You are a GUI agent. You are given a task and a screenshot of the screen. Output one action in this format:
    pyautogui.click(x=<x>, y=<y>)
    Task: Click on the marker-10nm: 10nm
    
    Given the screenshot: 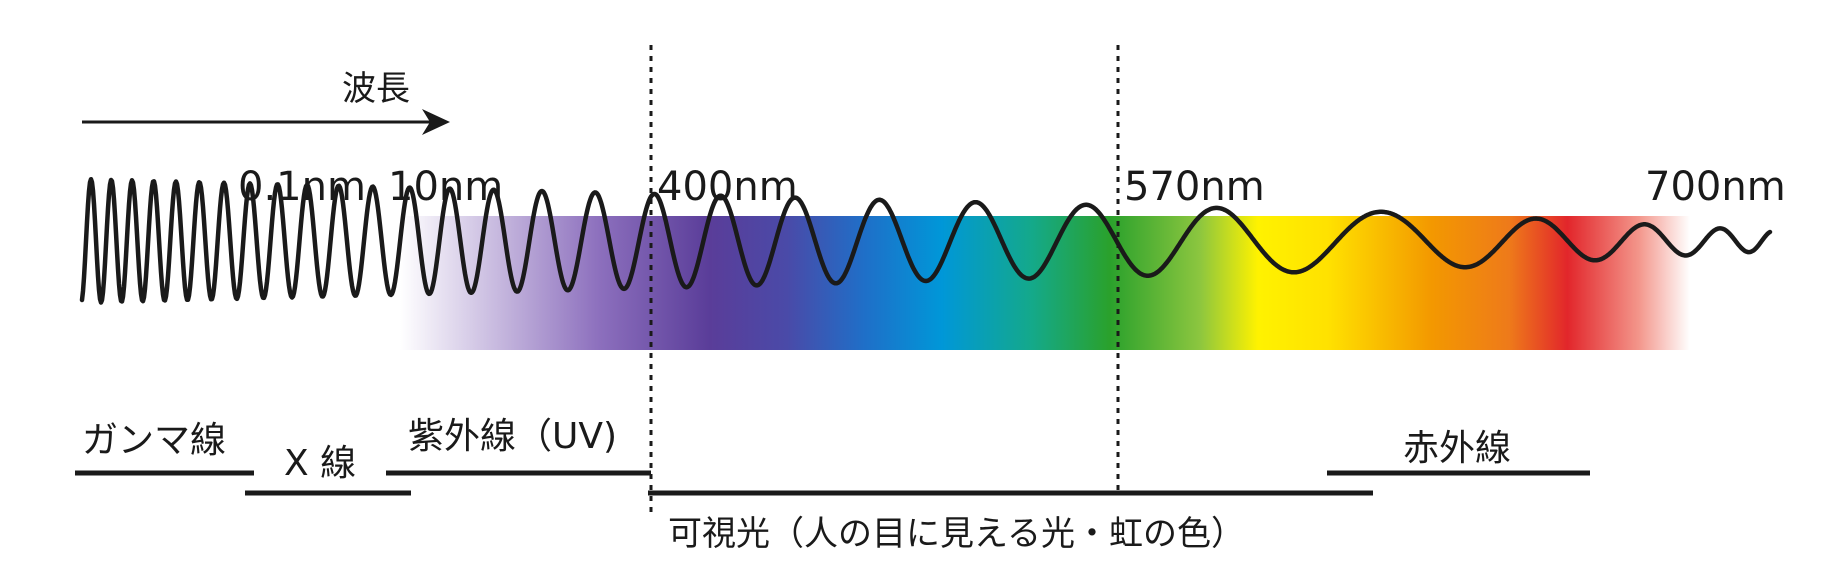 What is the action you would take?
    pyautogui.click(x=445, y=187)
    